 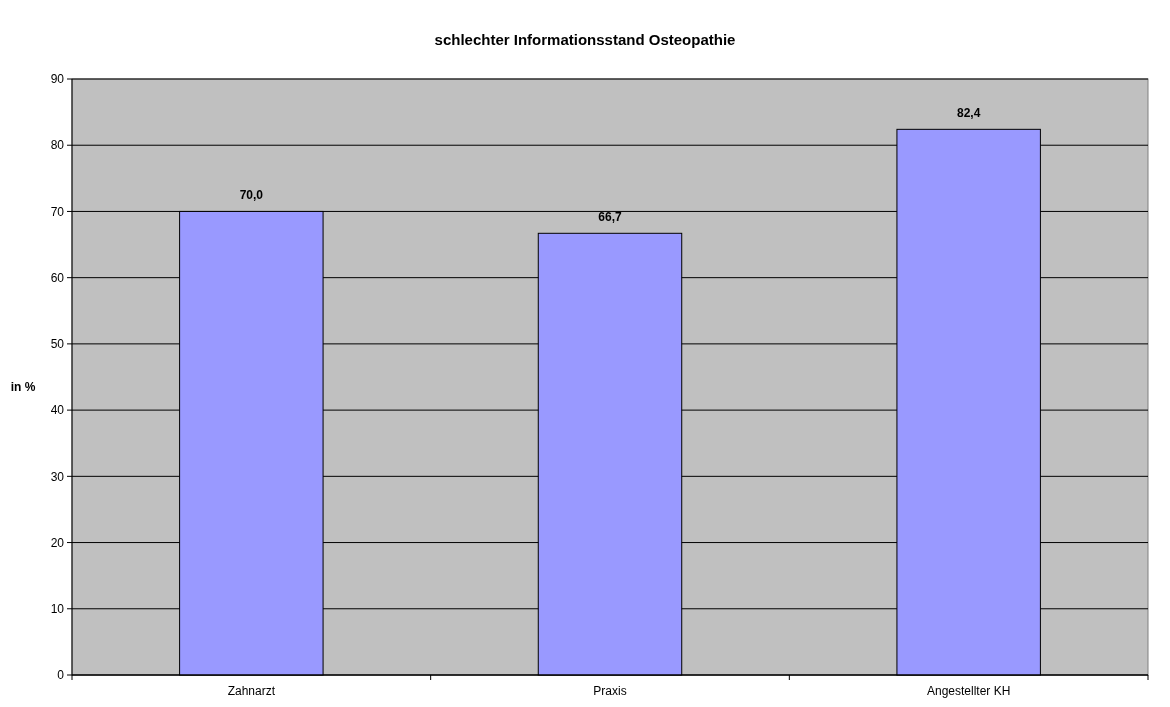 What do you see at coordinates (57, 79) in the screenshot?
I see `y-tick-label: 90` at bounding box center [57, 79].